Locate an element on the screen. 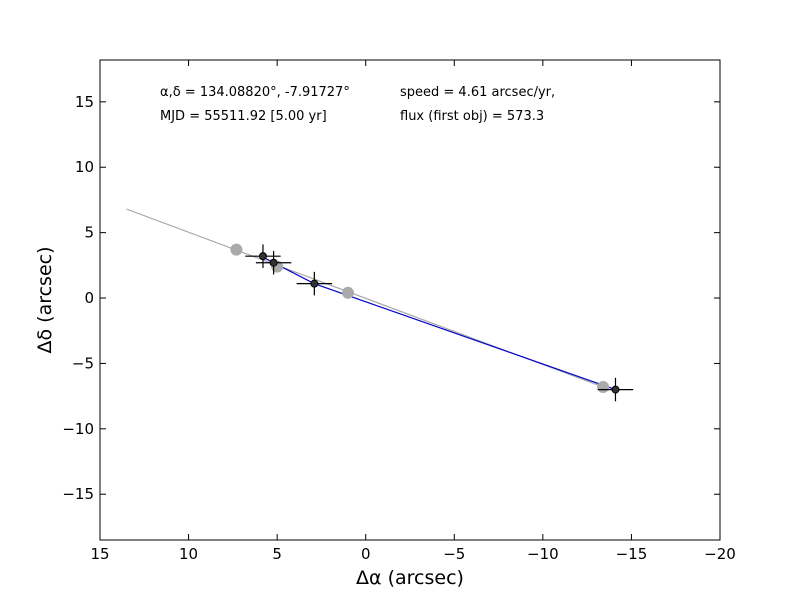 The height and width of the screenshot is (600, 800). annotation-mjd: MJD = 55511.92 [5.00 yr] is located at coordinates (243, 116).